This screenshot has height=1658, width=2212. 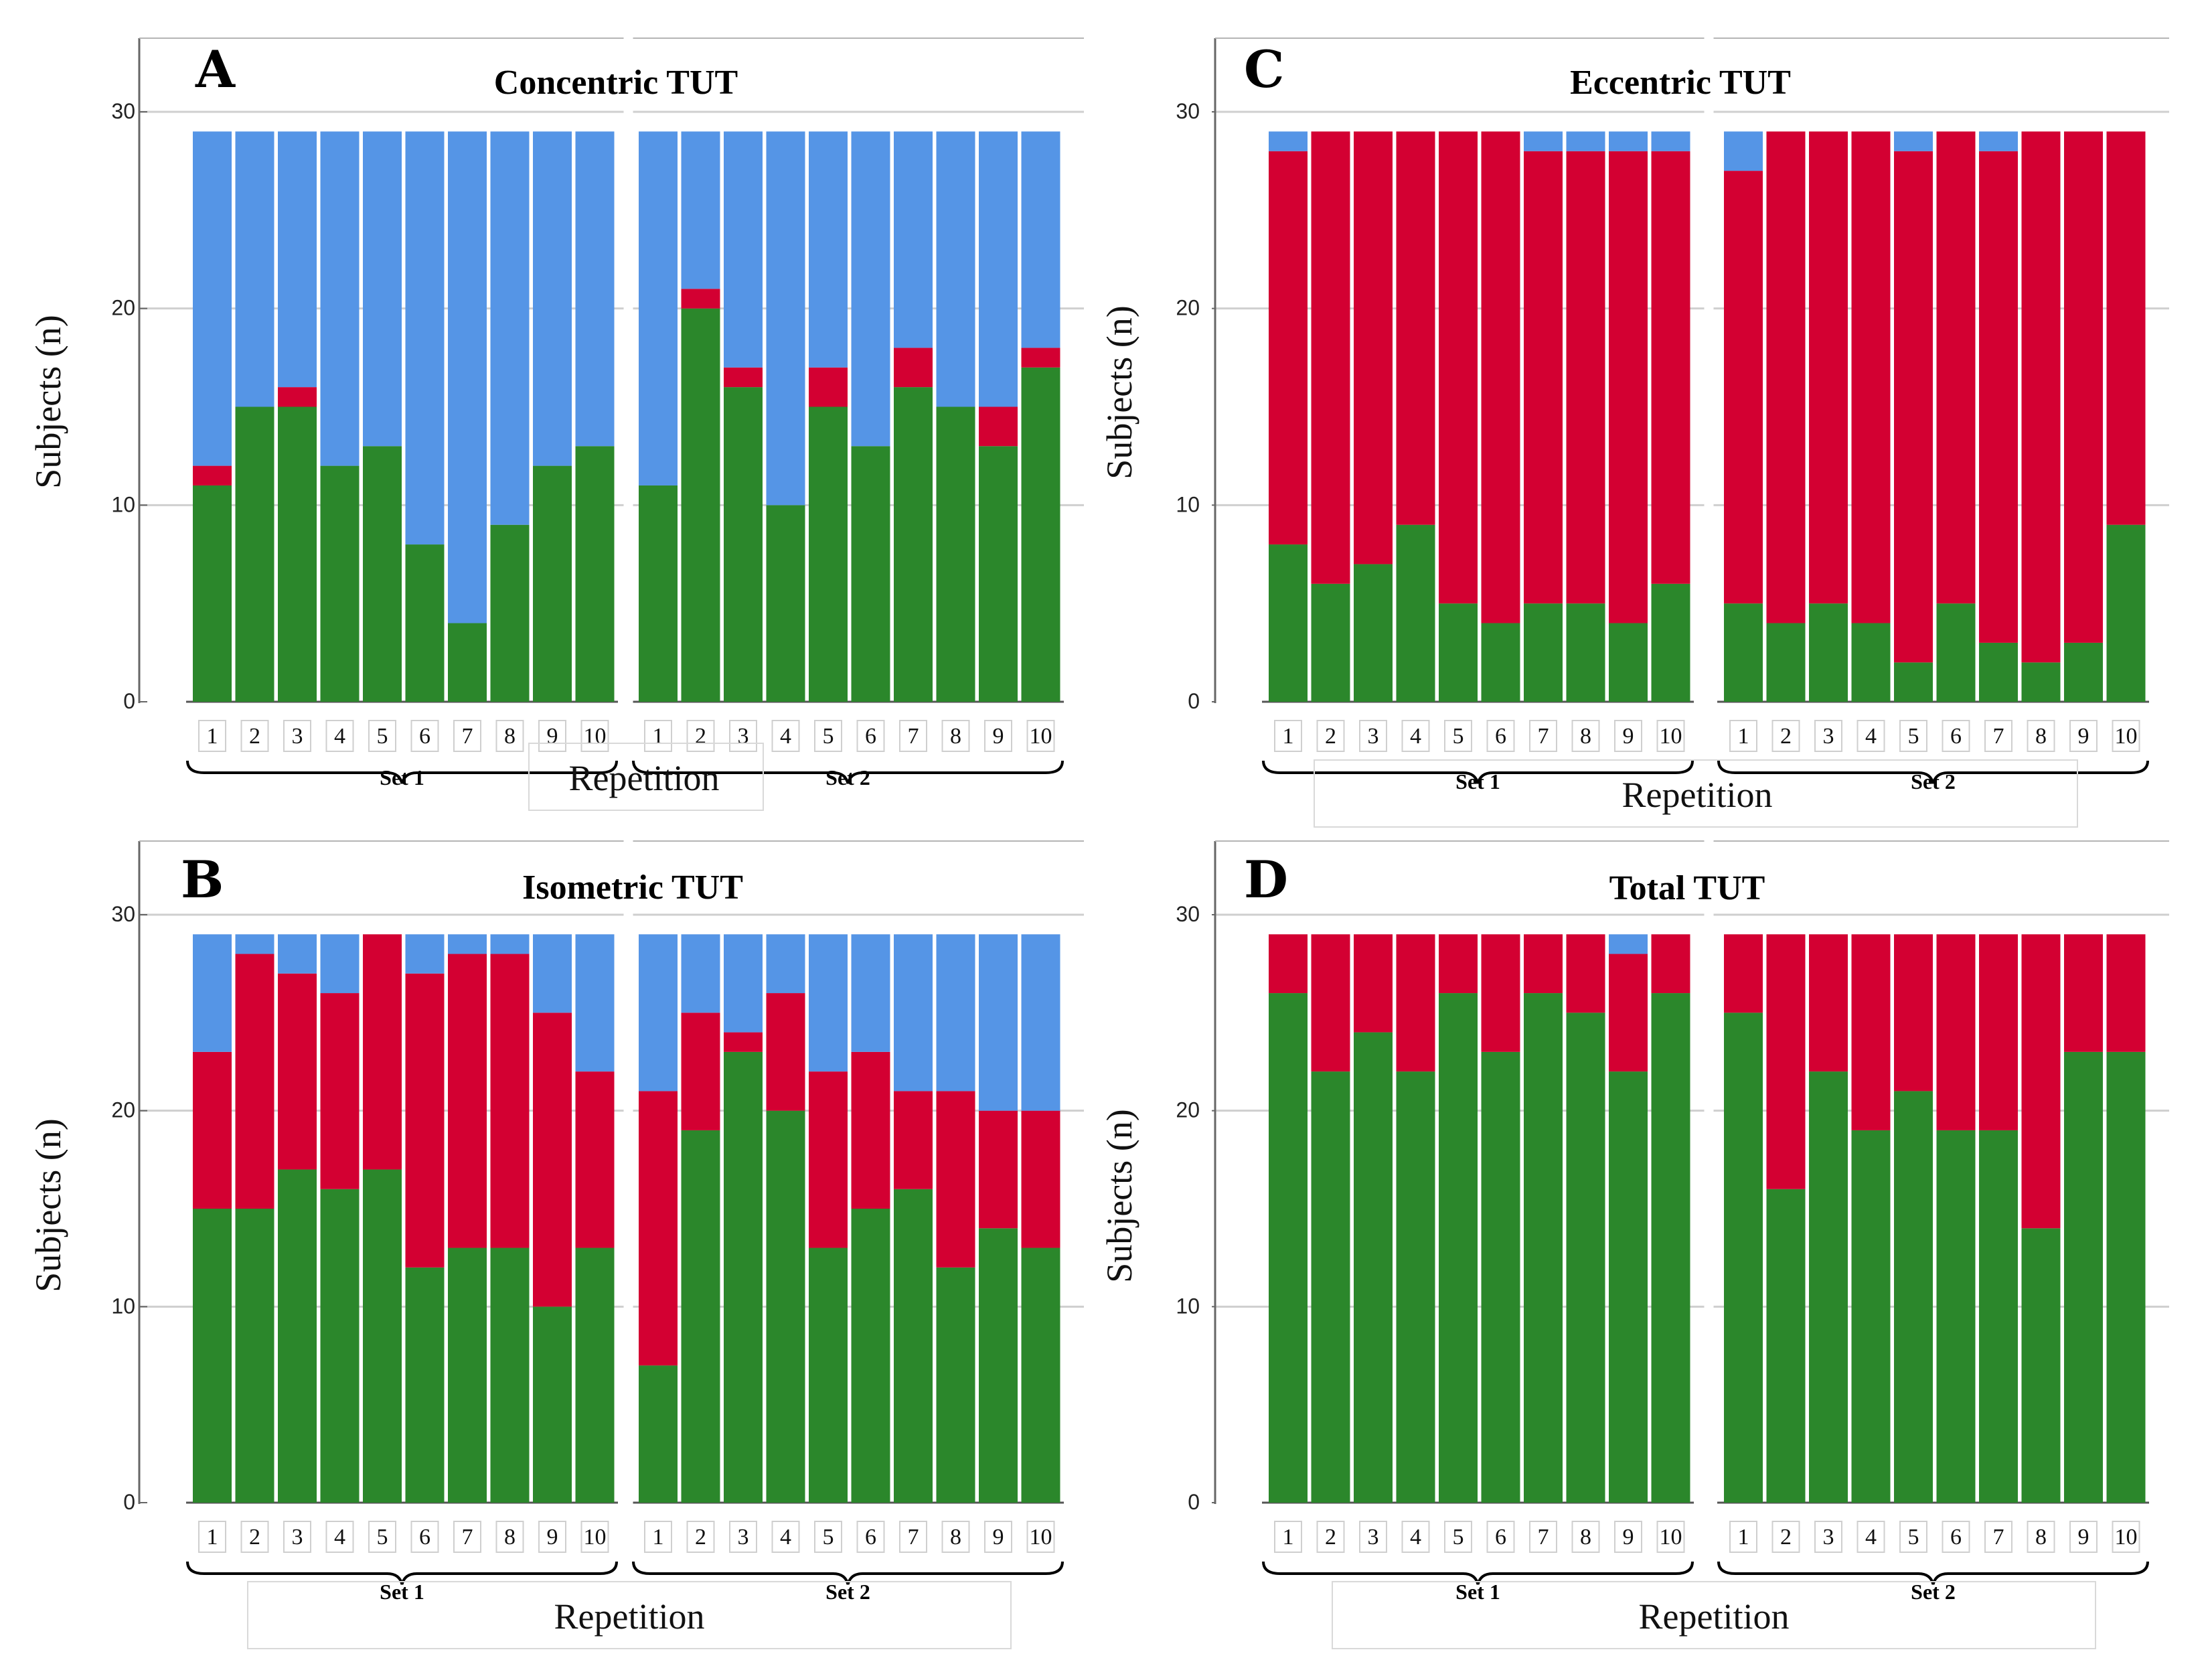 I want to click on panel-d-ytick-label: 20, so click(x=1188, y=1110).